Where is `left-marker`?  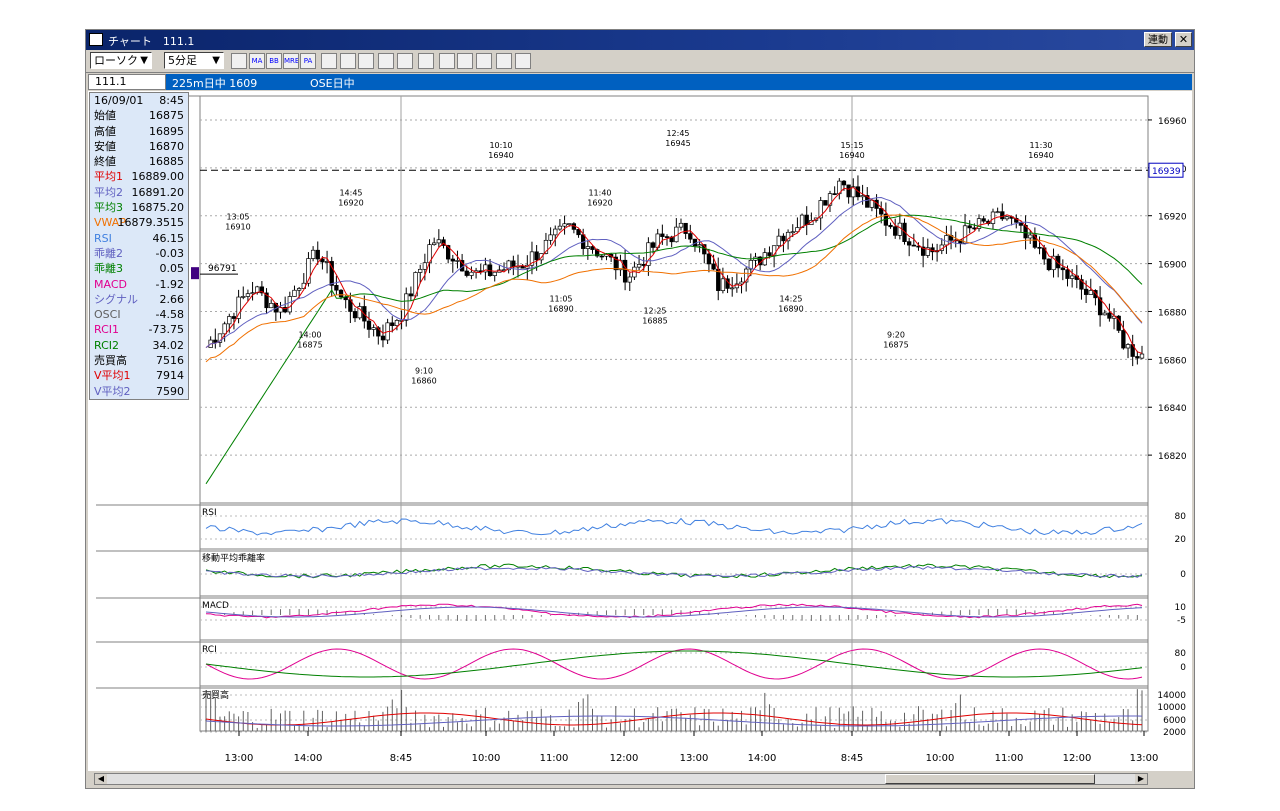 left-marker is located at coordinates (195, 273).